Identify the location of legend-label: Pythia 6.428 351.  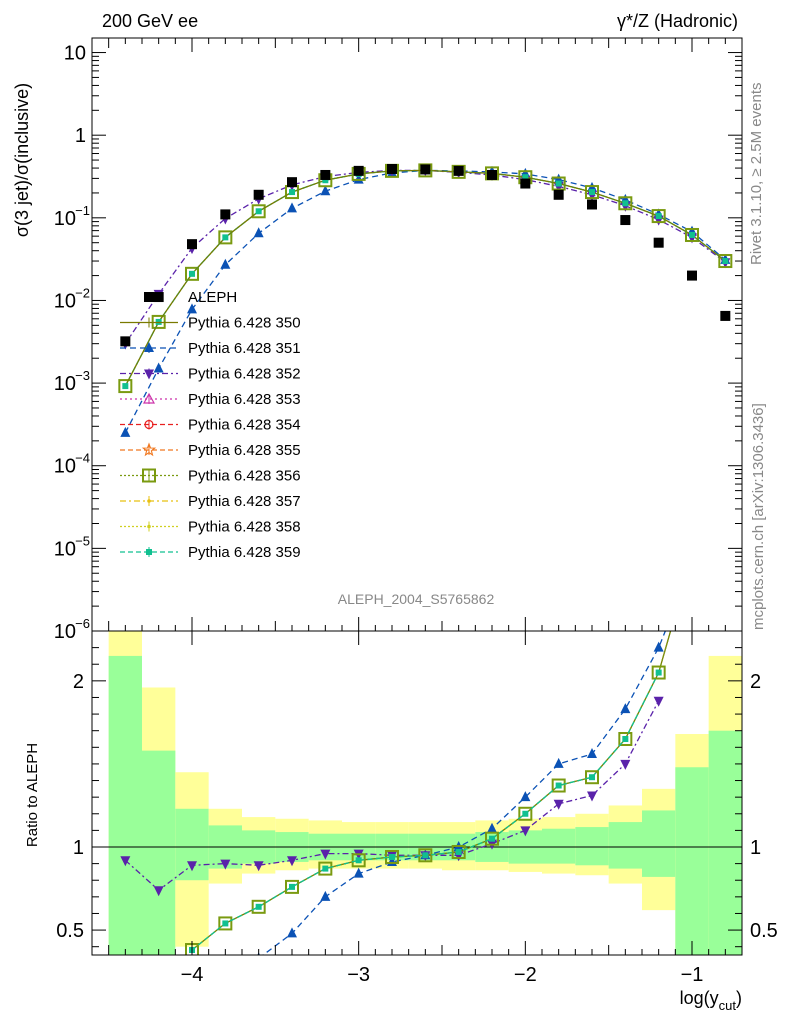
(244, 348).